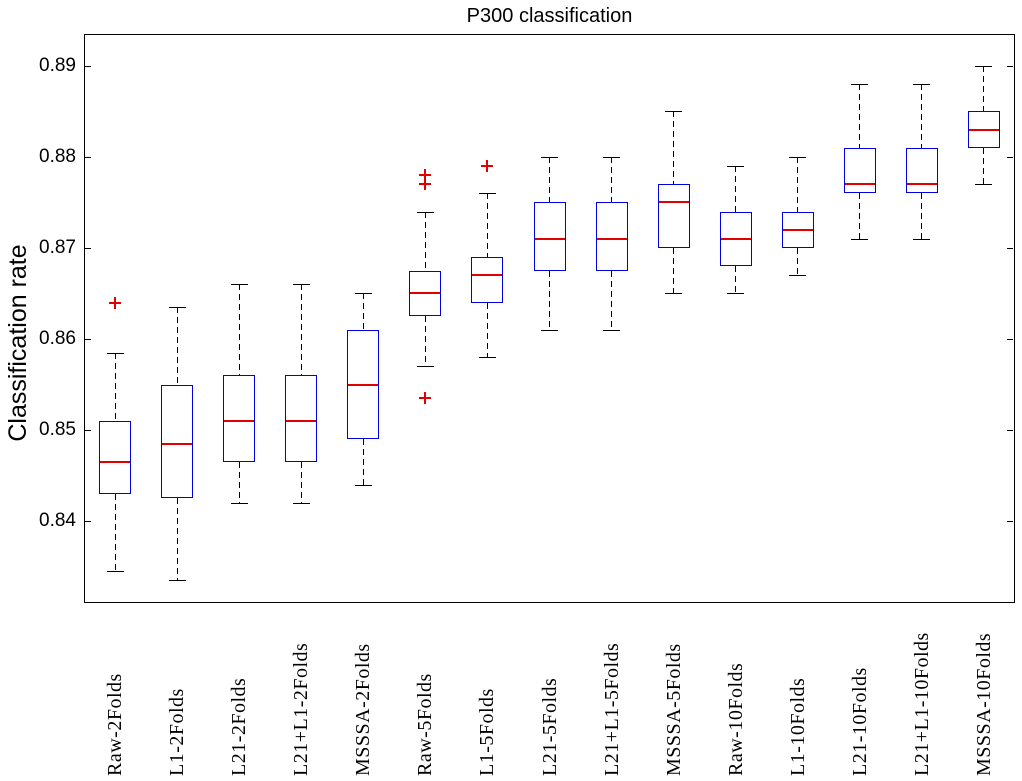  I want to click on chart-title: P300 classification, so click(549, 16).